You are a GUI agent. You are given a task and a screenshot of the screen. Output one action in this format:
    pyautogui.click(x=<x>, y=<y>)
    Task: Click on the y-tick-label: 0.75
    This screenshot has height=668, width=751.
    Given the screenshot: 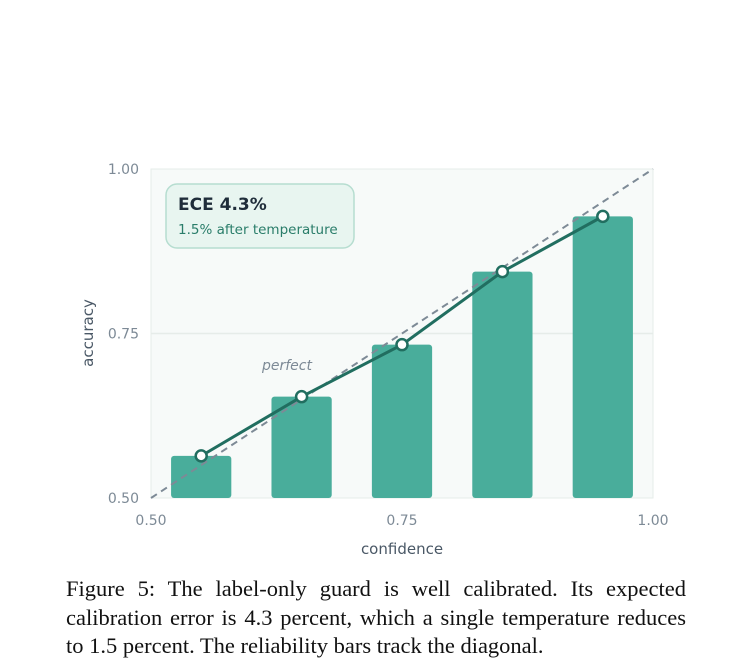 What is the action you would take?
    pyautogui.click(x=123, y=335)
    